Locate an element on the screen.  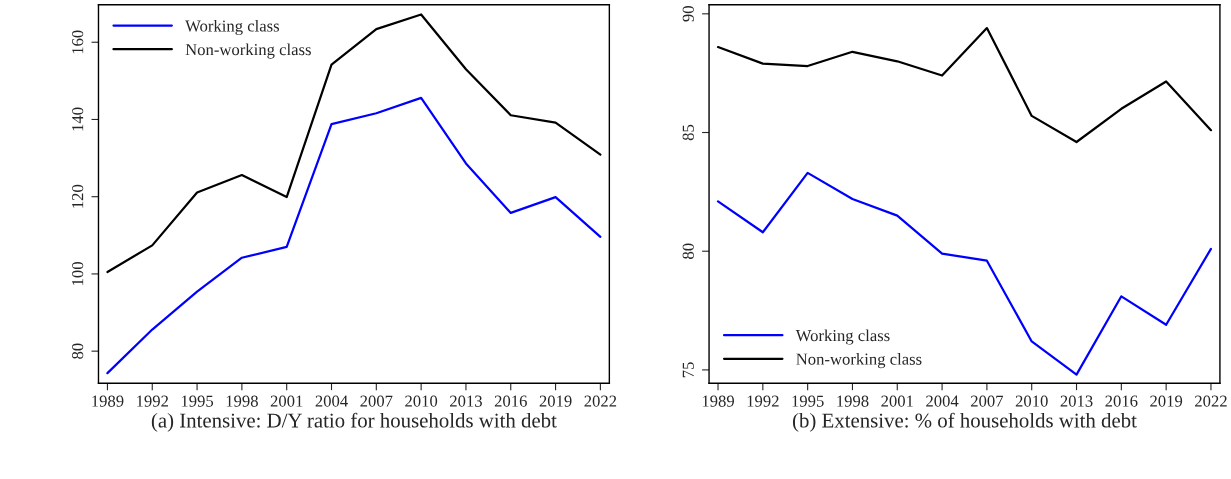
y-tick-label: 100 is located at coordinates (78, 273).